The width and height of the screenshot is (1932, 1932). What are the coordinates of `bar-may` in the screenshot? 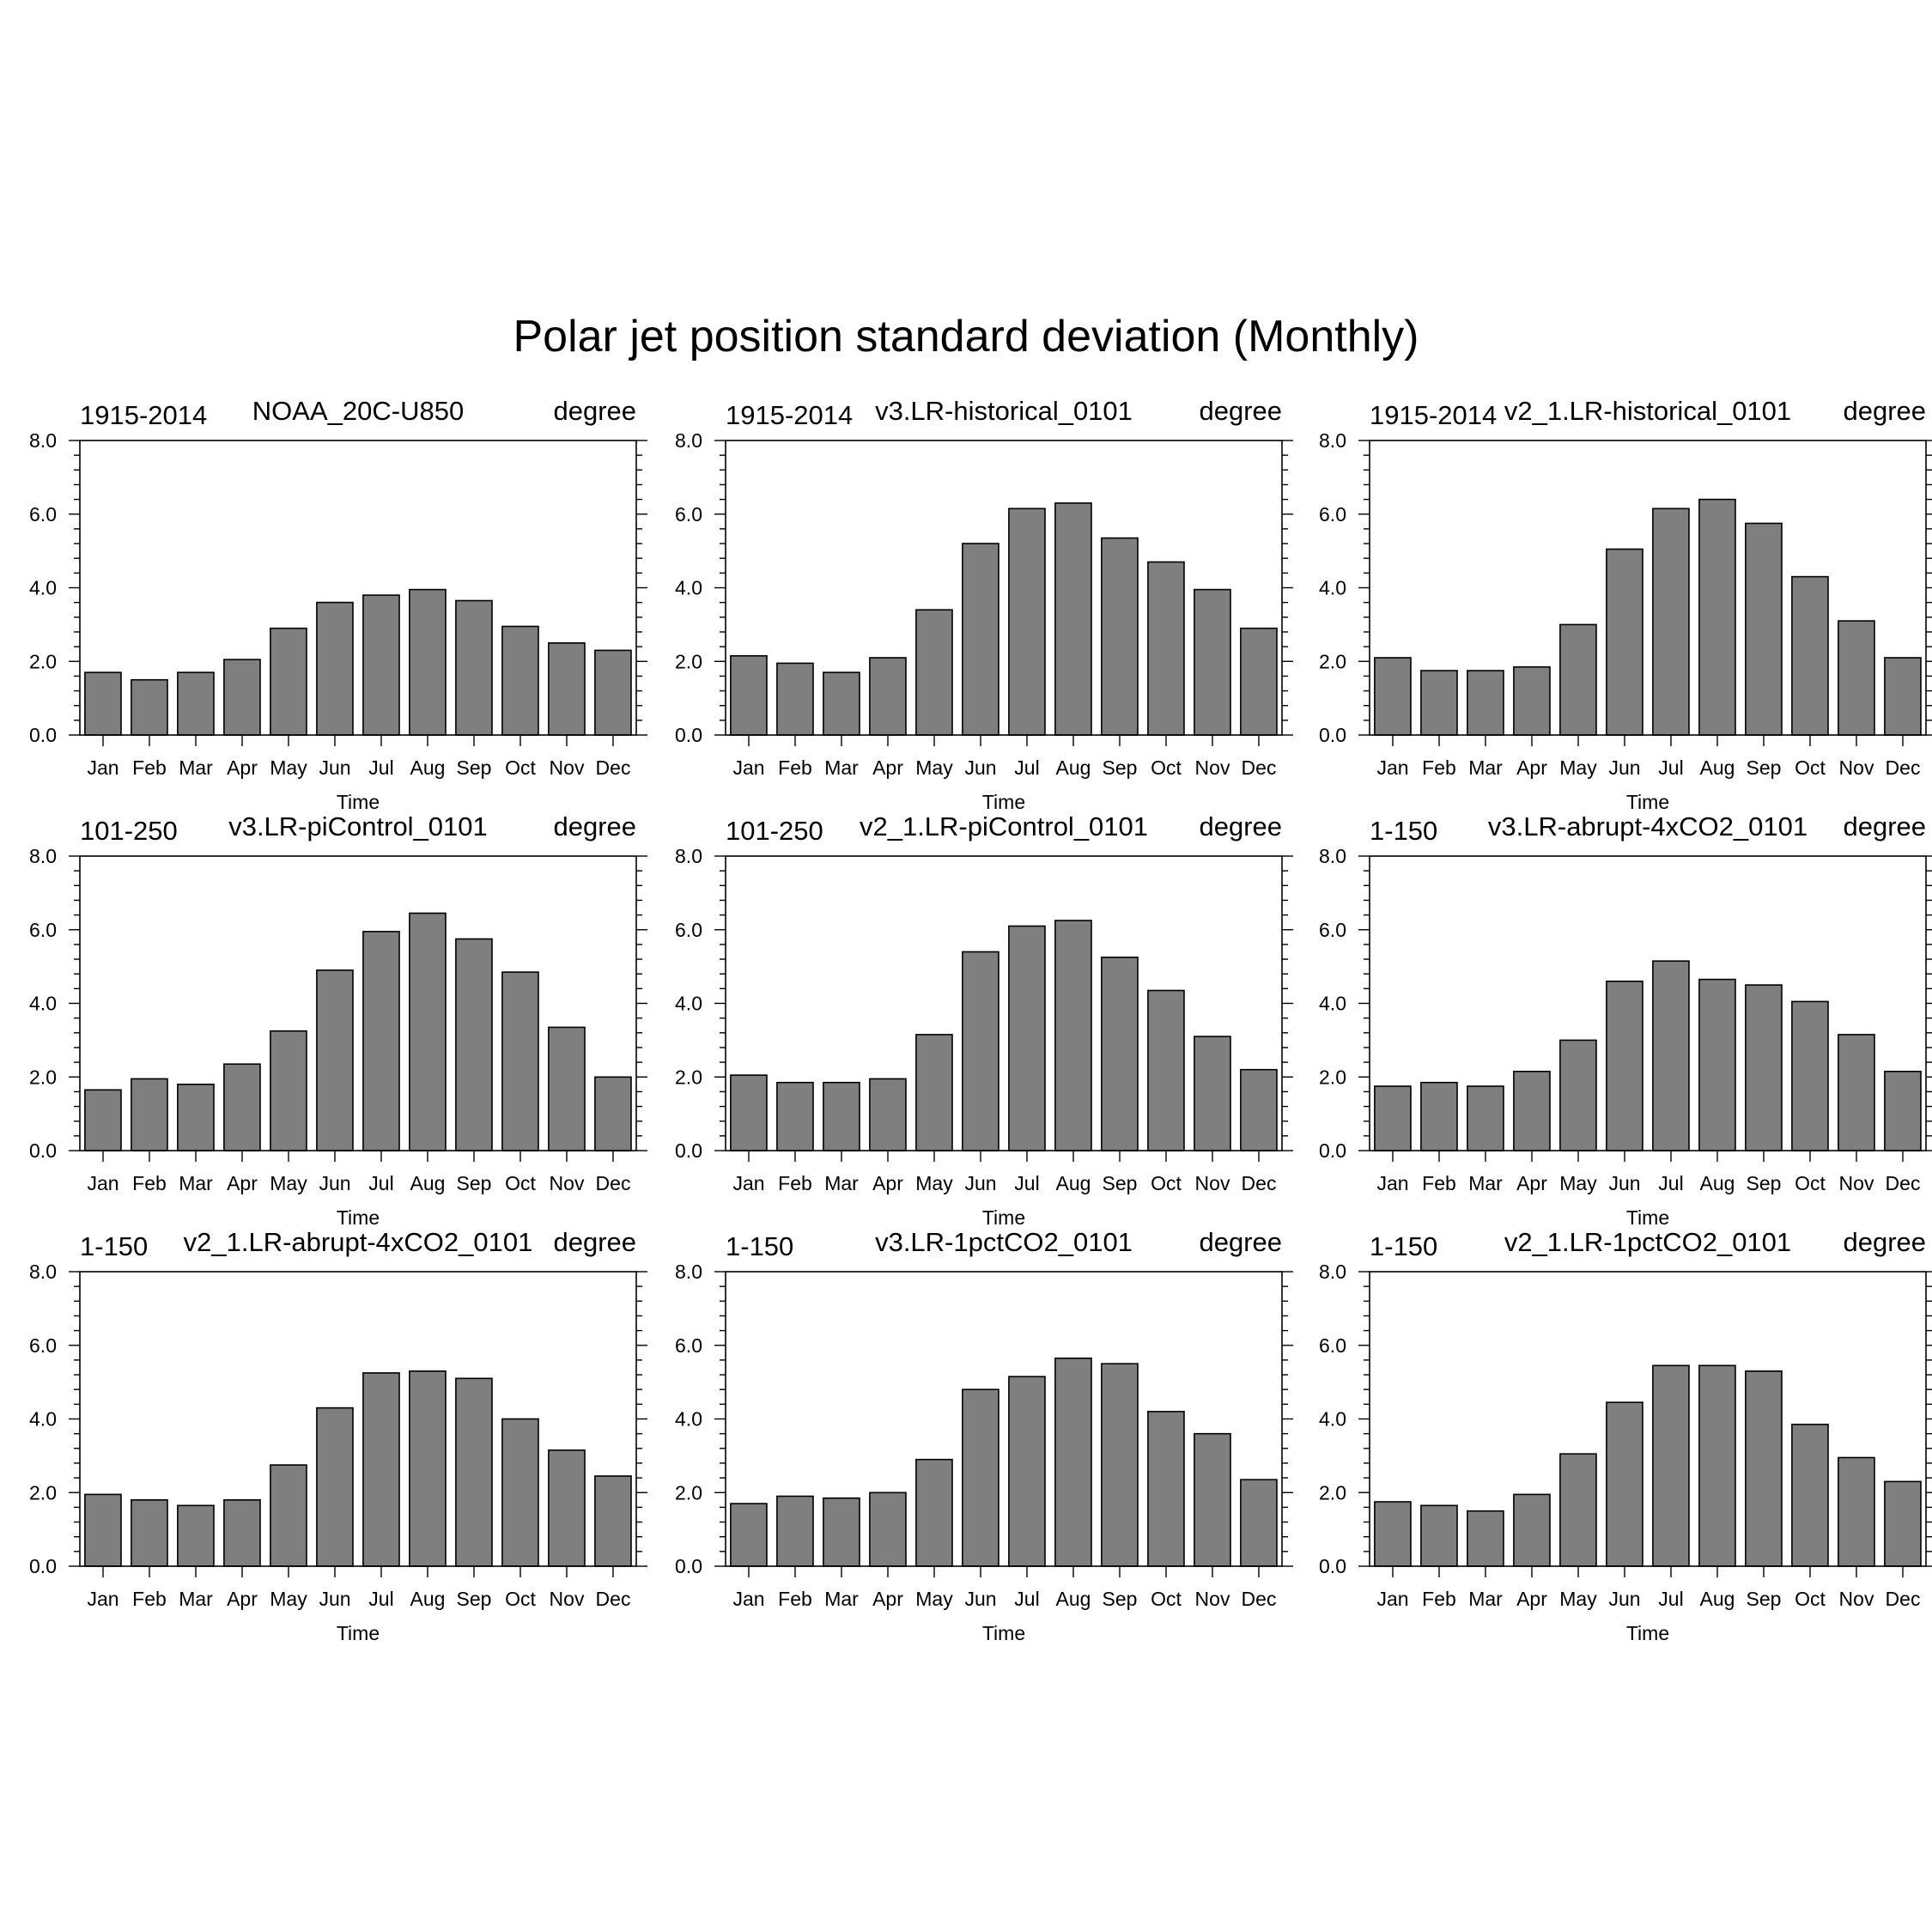 It's located at (289, 1090).